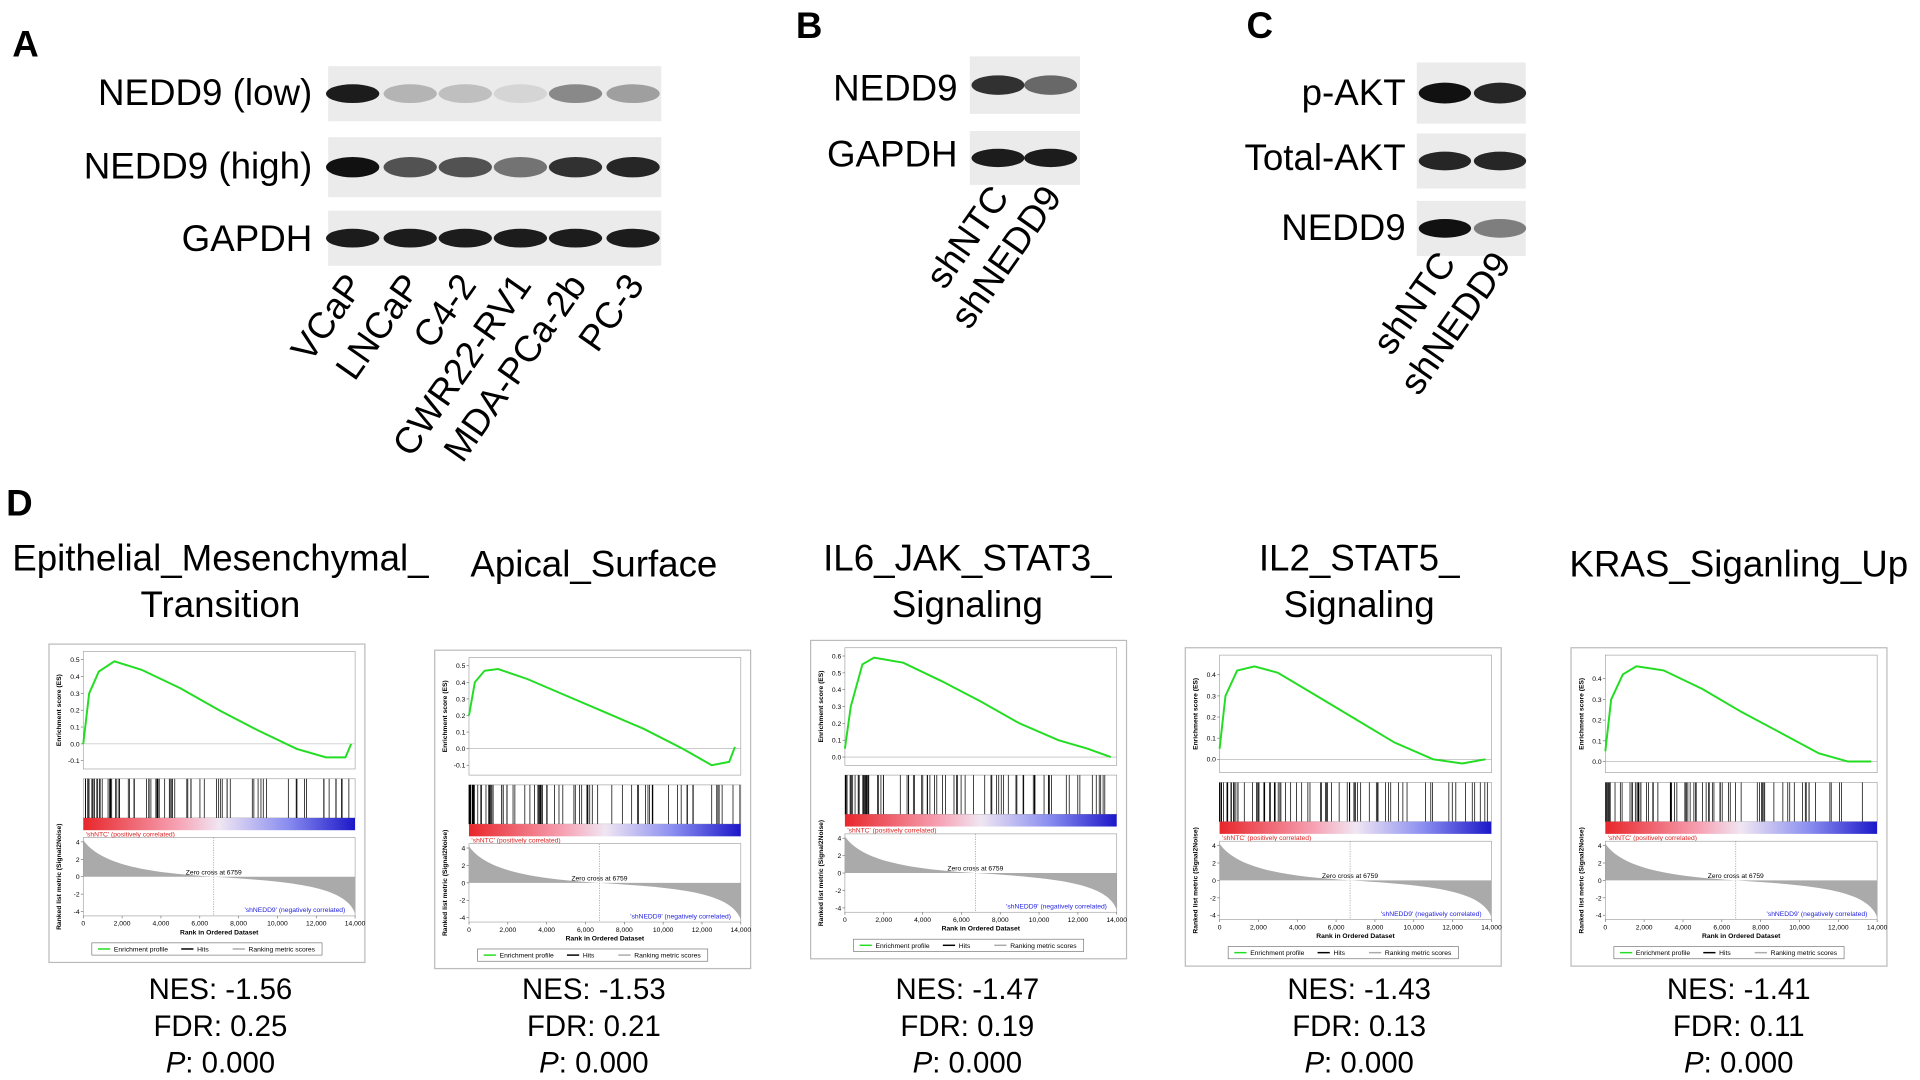  Describe the element at coordinates (221, 989) in the screenshot. I see `nes: NES: -1.56` at that location.